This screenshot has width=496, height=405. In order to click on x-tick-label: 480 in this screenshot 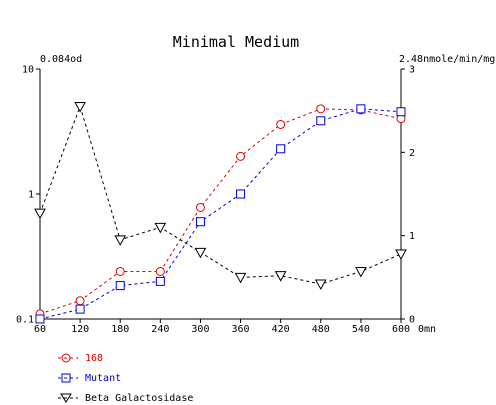, I will do `click(321, 329)`.